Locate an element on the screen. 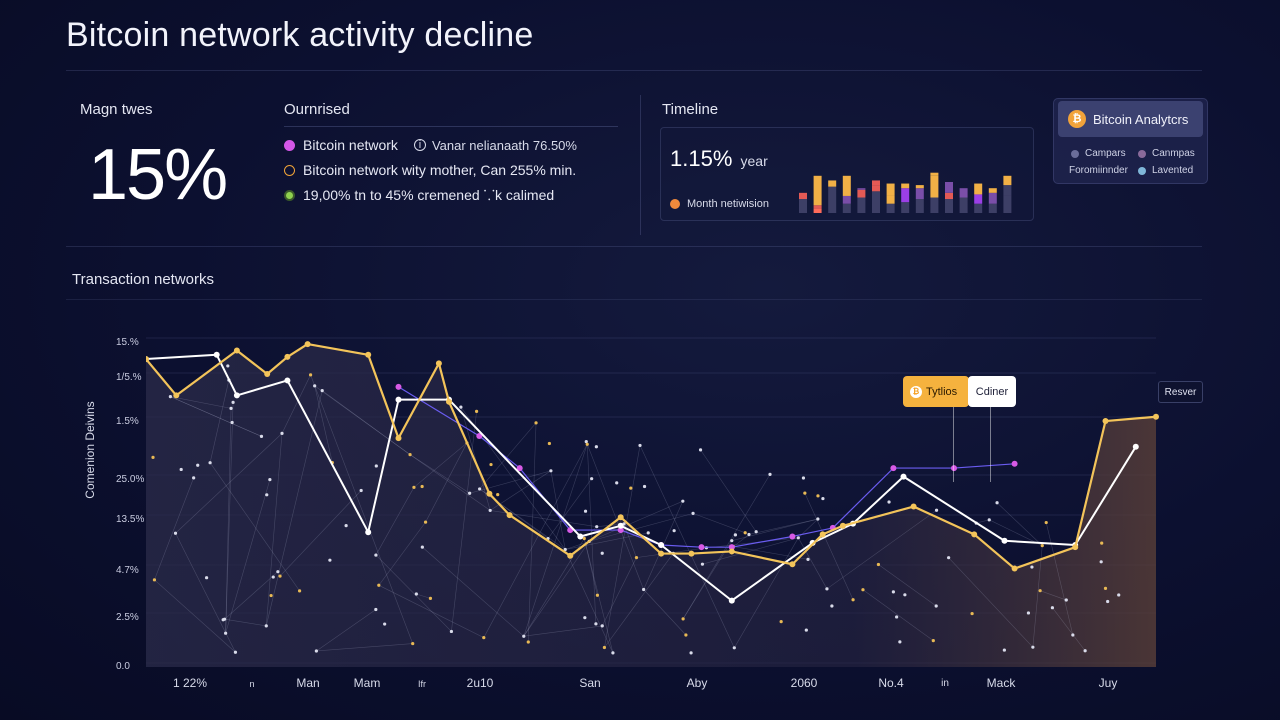  timeline-legend: Month netiwision is located at coordinates (719, 204).